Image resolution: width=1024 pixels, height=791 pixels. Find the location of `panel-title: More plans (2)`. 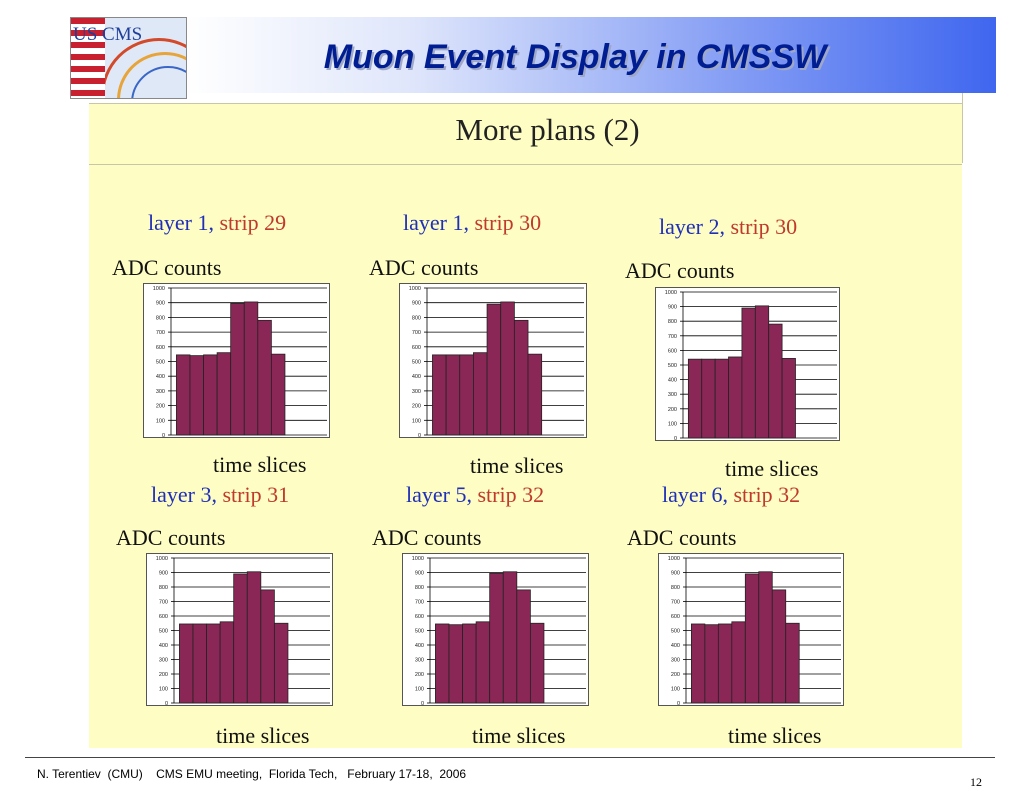

panel-title: More plans (2) is located at coordinates (547, 129).